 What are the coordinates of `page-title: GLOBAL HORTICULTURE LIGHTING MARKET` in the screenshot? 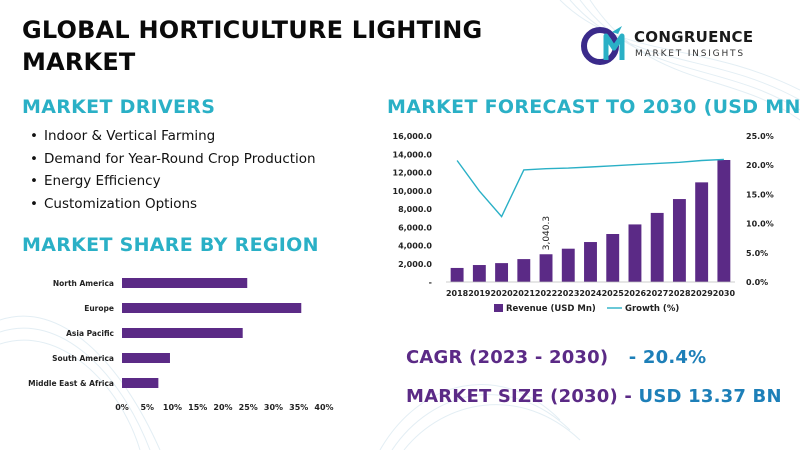 It's located at (252, 46).